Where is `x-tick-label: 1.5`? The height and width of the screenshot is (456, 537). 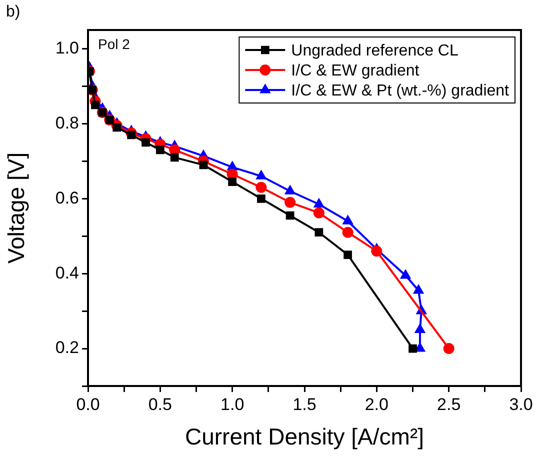 x-tick-label: 1.5 is located at coordinates (304, 404).